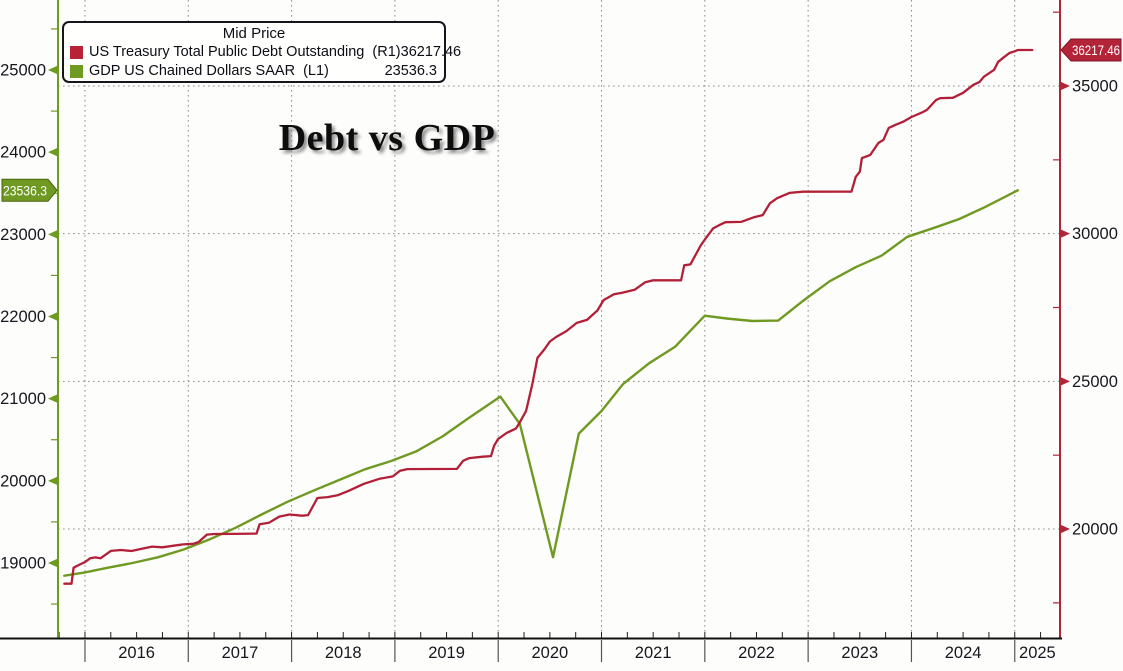 This screenshot has height=671, width=1123. What do you see at coordinates (1037, 653) in the screenshot?
I see `year-label: 2025` at bounding box center [1037, 653].